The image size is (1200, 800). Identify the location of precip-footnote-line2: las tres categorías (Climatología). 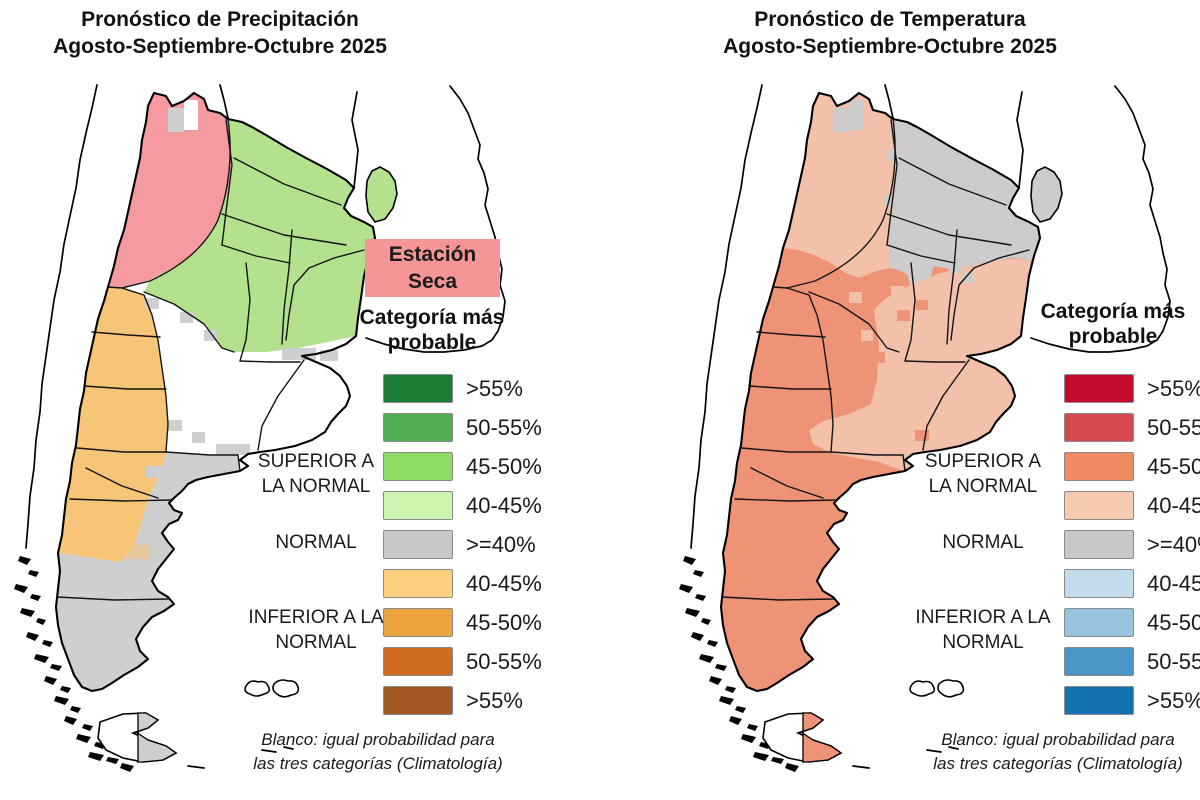
(378, 763).